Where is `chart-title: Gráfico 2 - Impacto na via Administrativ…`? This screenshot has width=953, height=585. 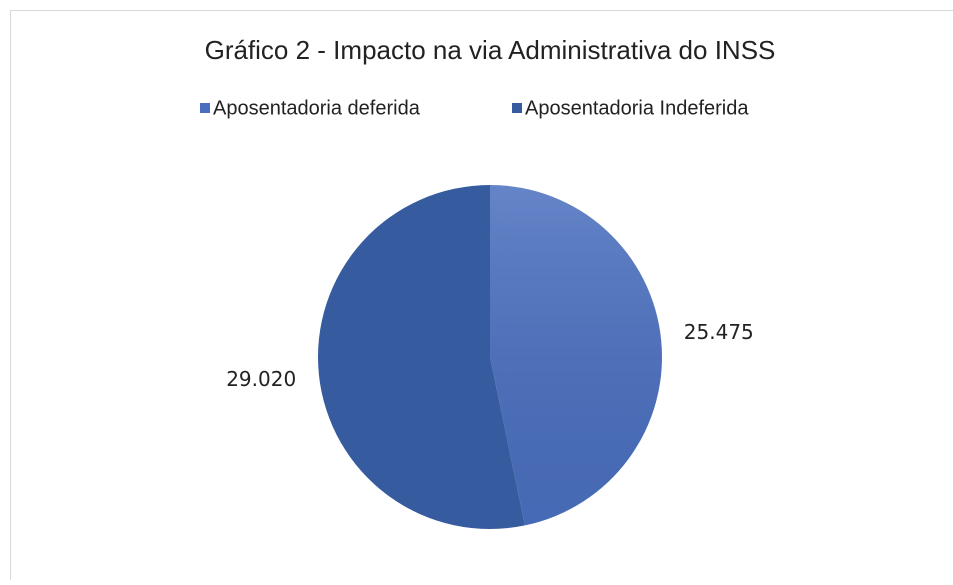 chart-title: Gráfico 2 - Impacto na via Administrativ… is located at coordinates (490, 50).